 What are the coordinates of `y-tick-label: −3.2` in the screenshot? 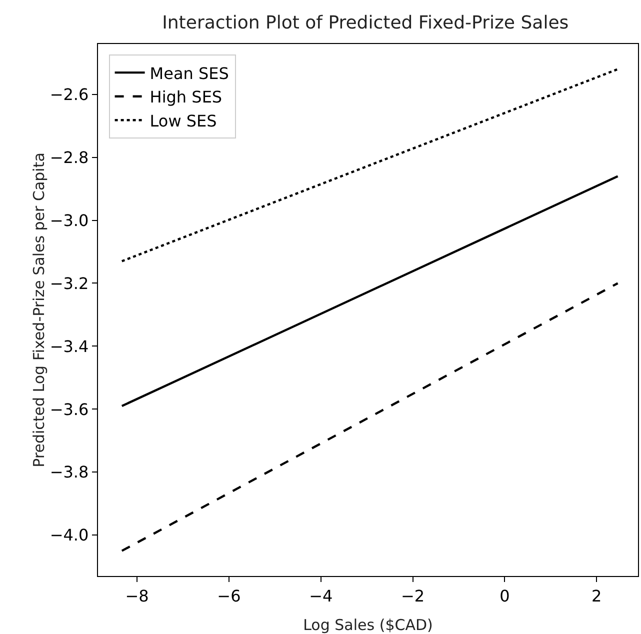 It's located at (69, 283).